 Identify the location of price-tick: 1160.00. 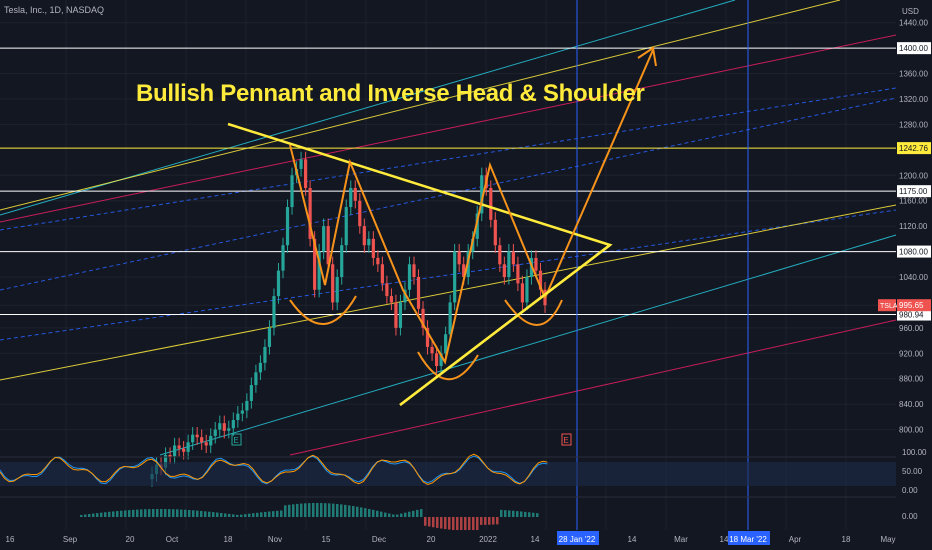
(913, 201).